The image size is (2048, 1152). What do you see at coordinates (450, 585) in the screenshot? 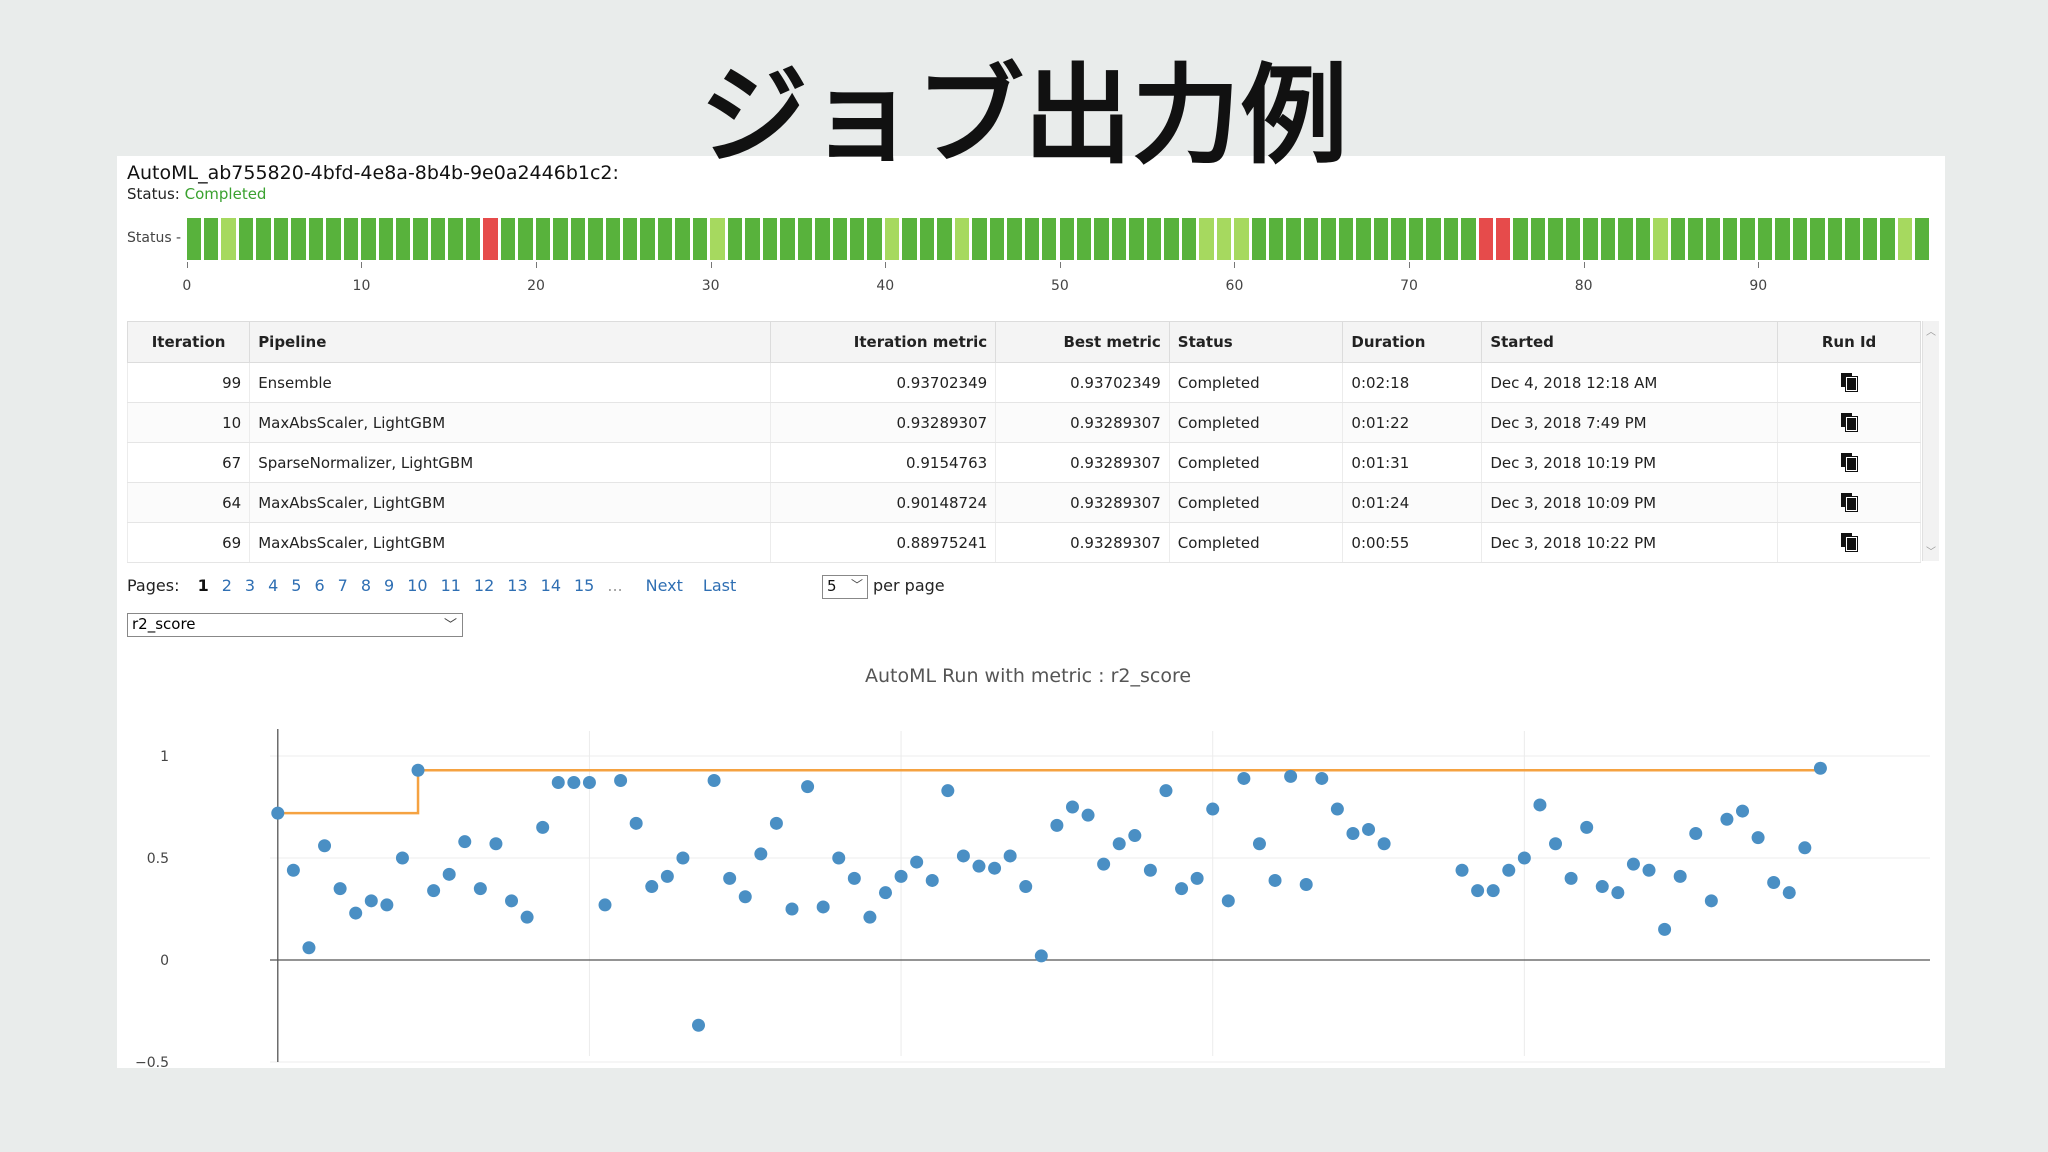
I see `page-link-11: 11` at bounding box center [450, 585].